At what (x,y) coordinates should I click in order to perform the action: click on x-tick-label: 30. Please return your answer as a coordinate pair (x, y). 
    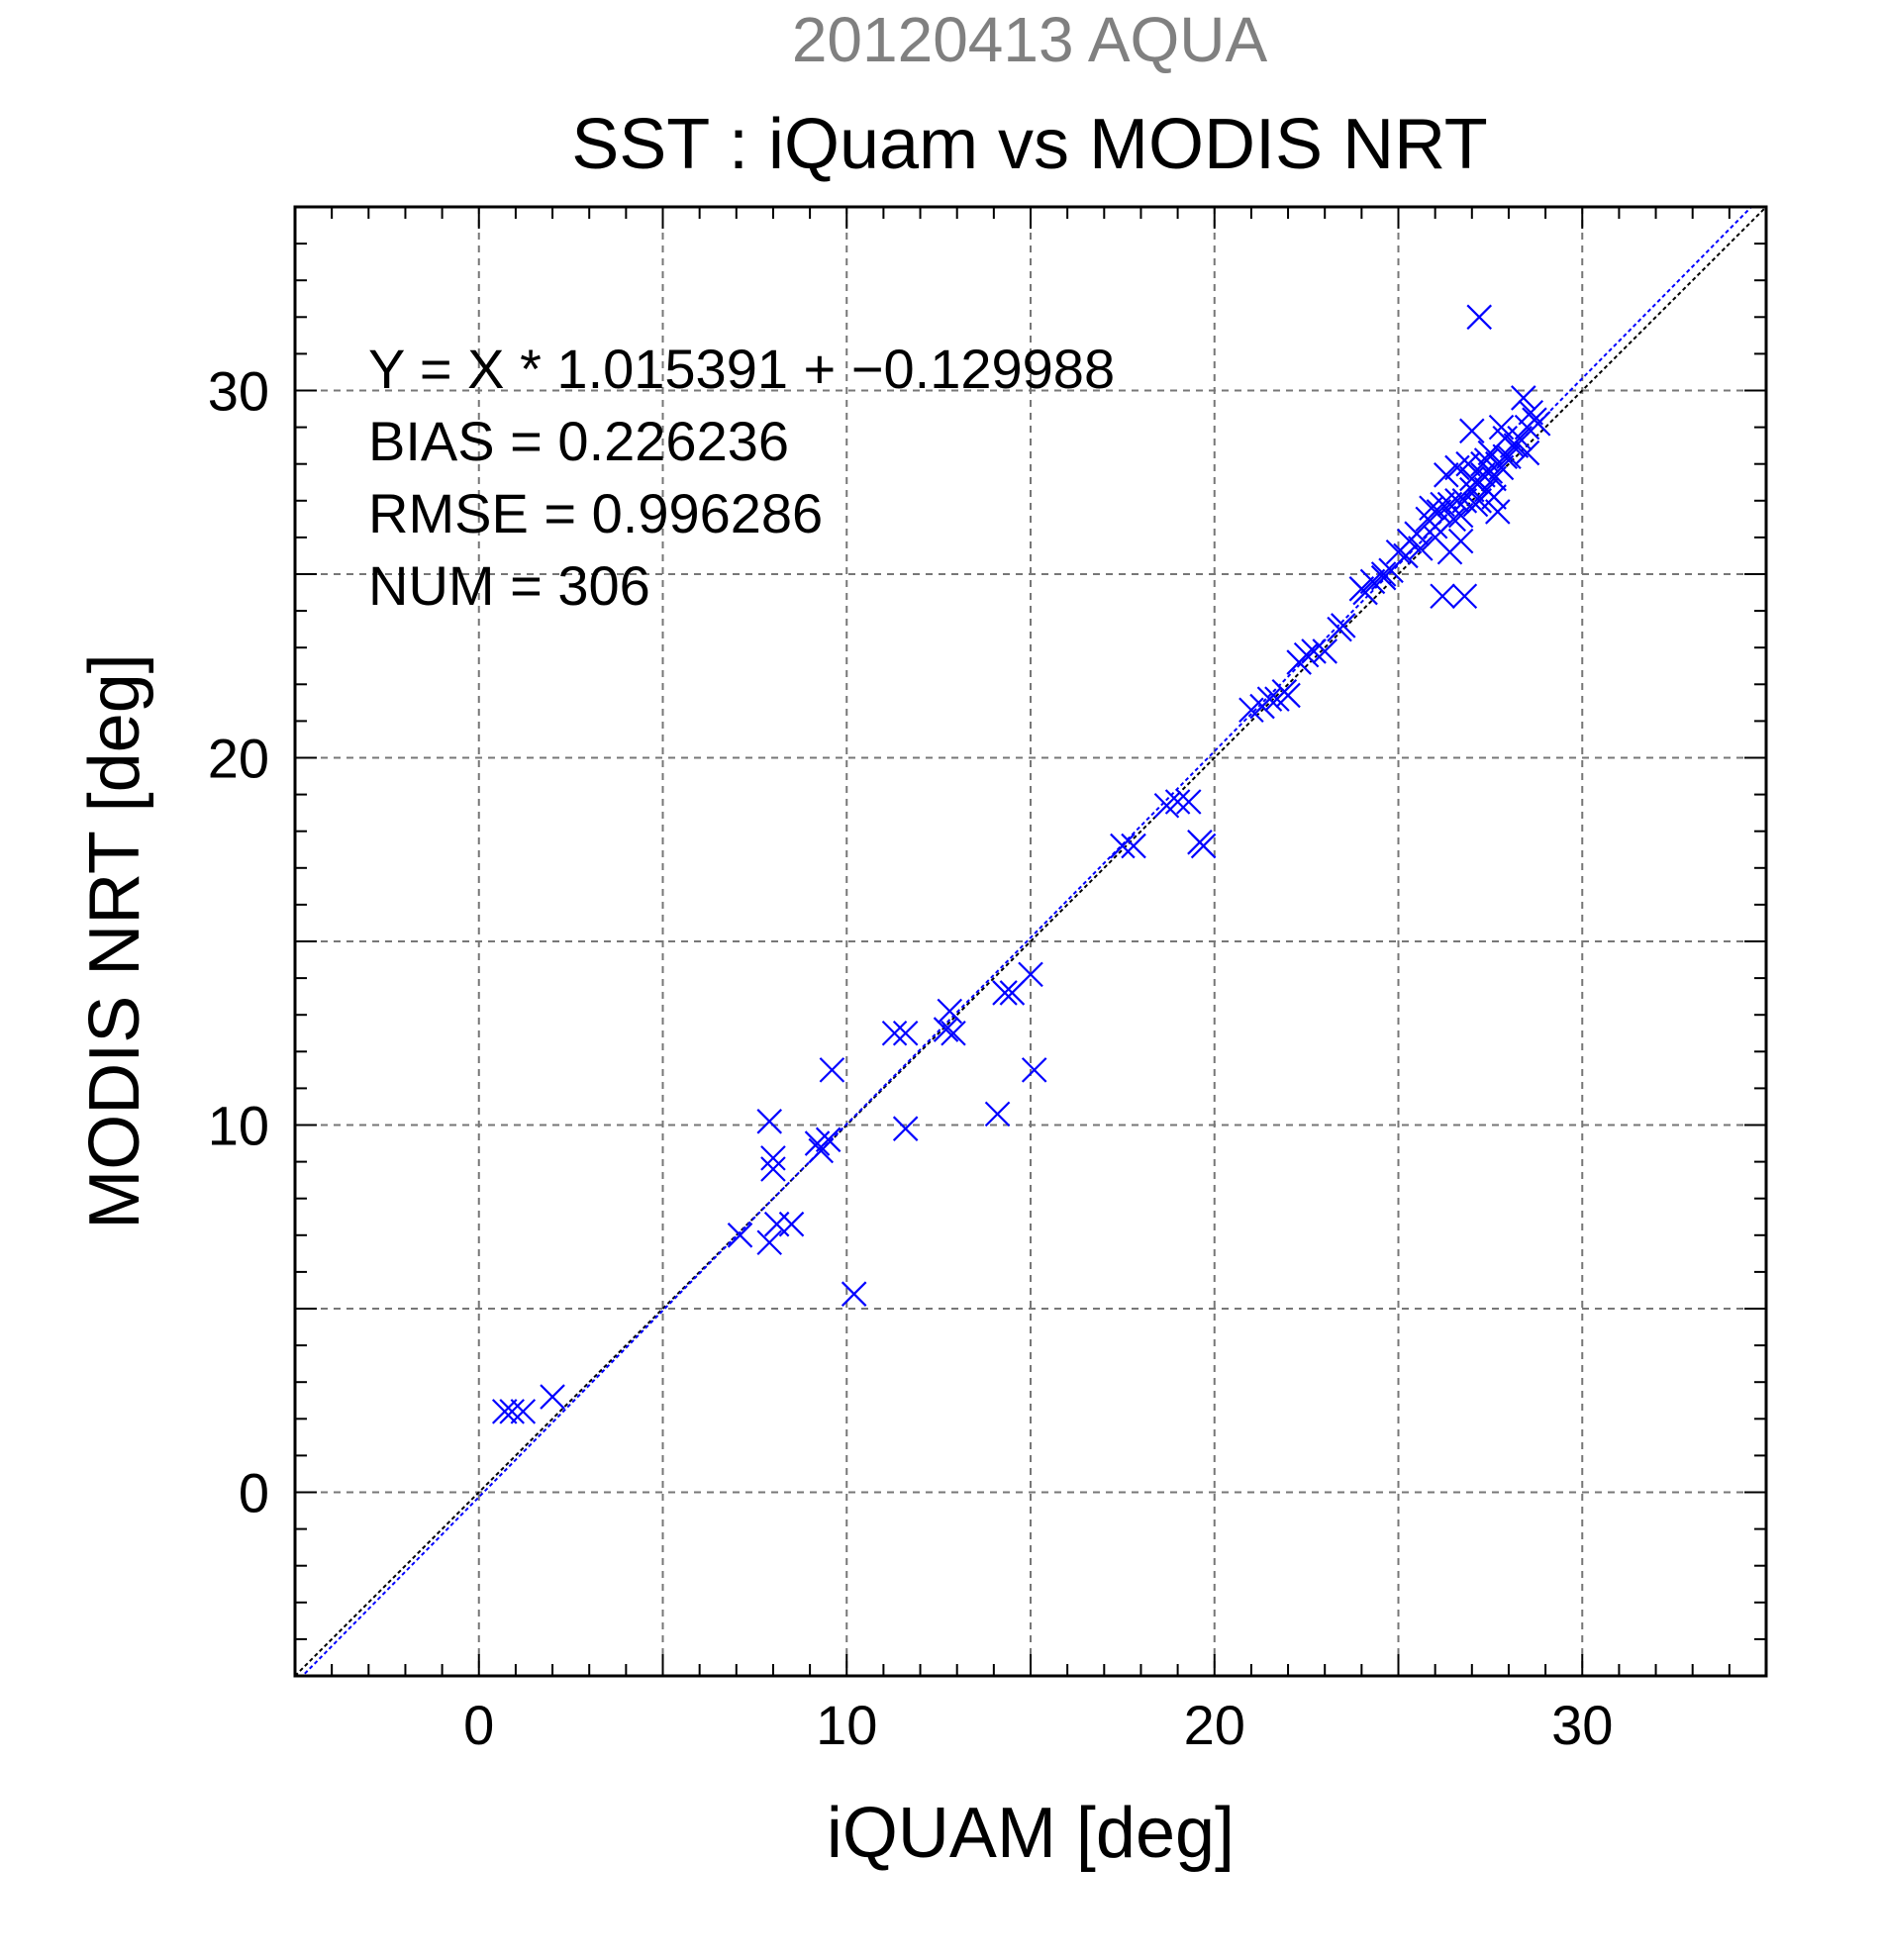
    Looking at the image, I should click on (1582, 1725).